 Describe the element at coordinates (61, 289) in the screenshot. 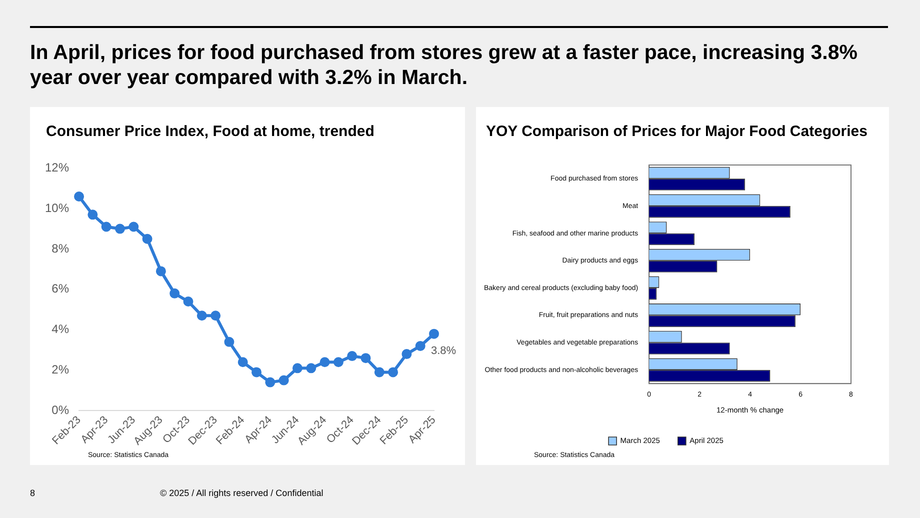

I see `y-tick-label: 6%` at that location.